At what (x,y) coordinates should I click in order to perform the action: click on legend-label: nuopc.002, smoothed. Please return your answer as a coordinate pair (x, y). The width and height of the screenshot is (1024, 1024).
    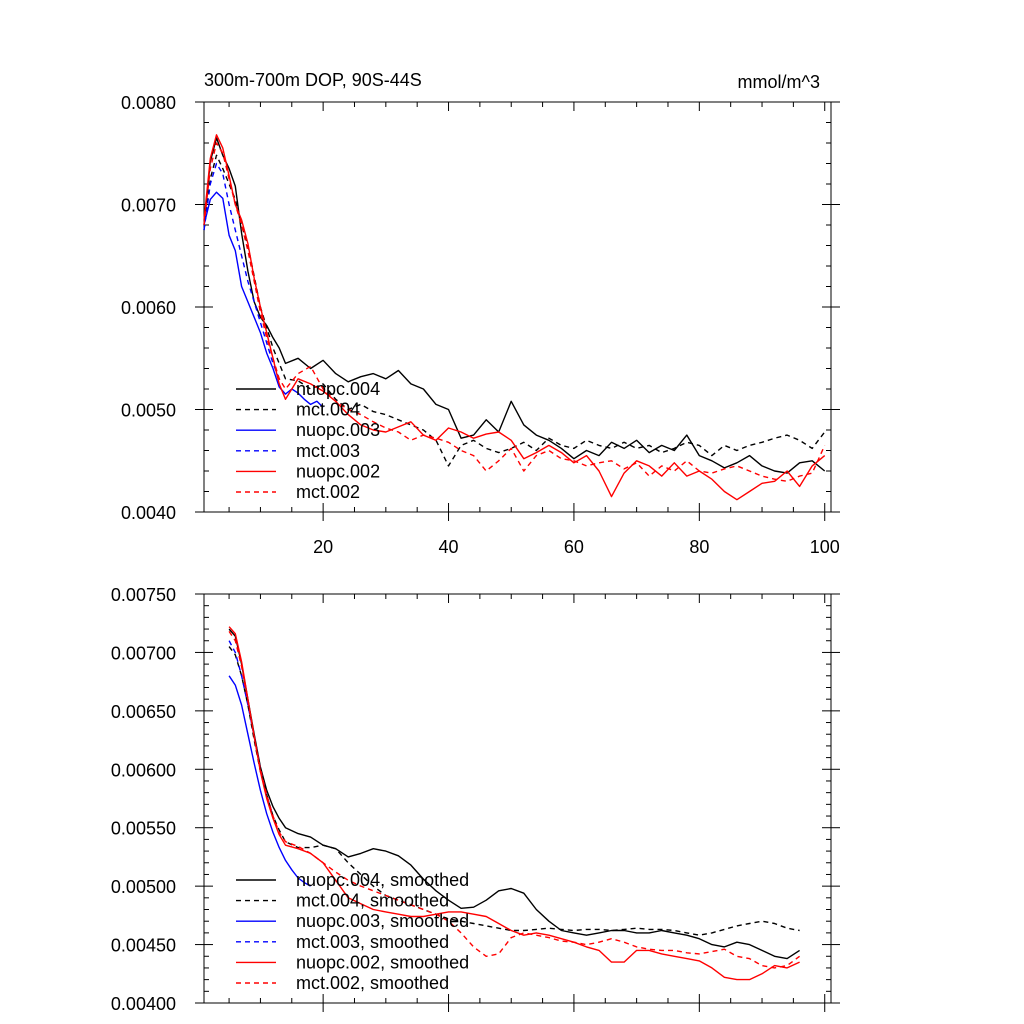
    Looking at the image, I should click on (382, 962).